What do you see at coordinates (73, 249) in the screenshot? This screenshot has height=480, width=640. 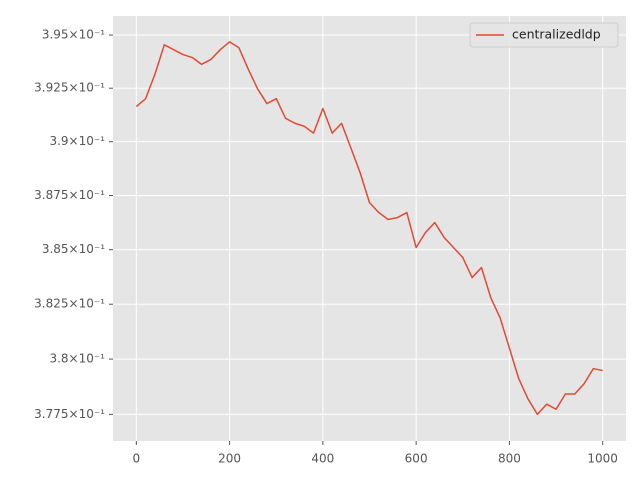 I see `y-tick-label: 3.85×10⁻¹` at bounding box center [73, 249].